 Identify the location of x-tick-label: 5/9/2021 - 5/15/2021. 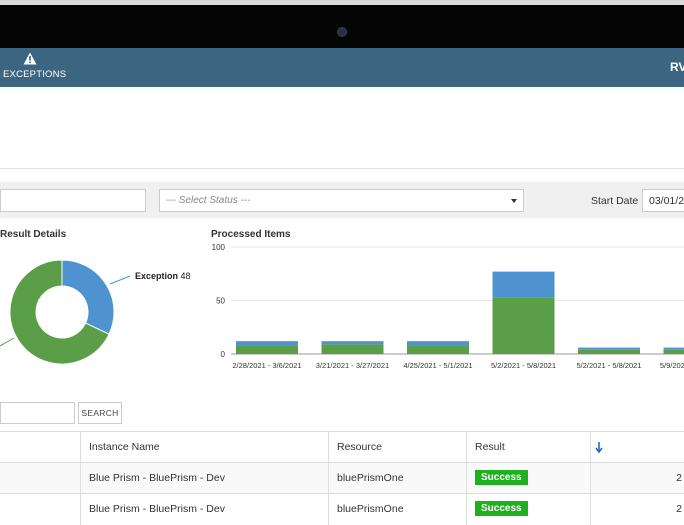
(672, 365).